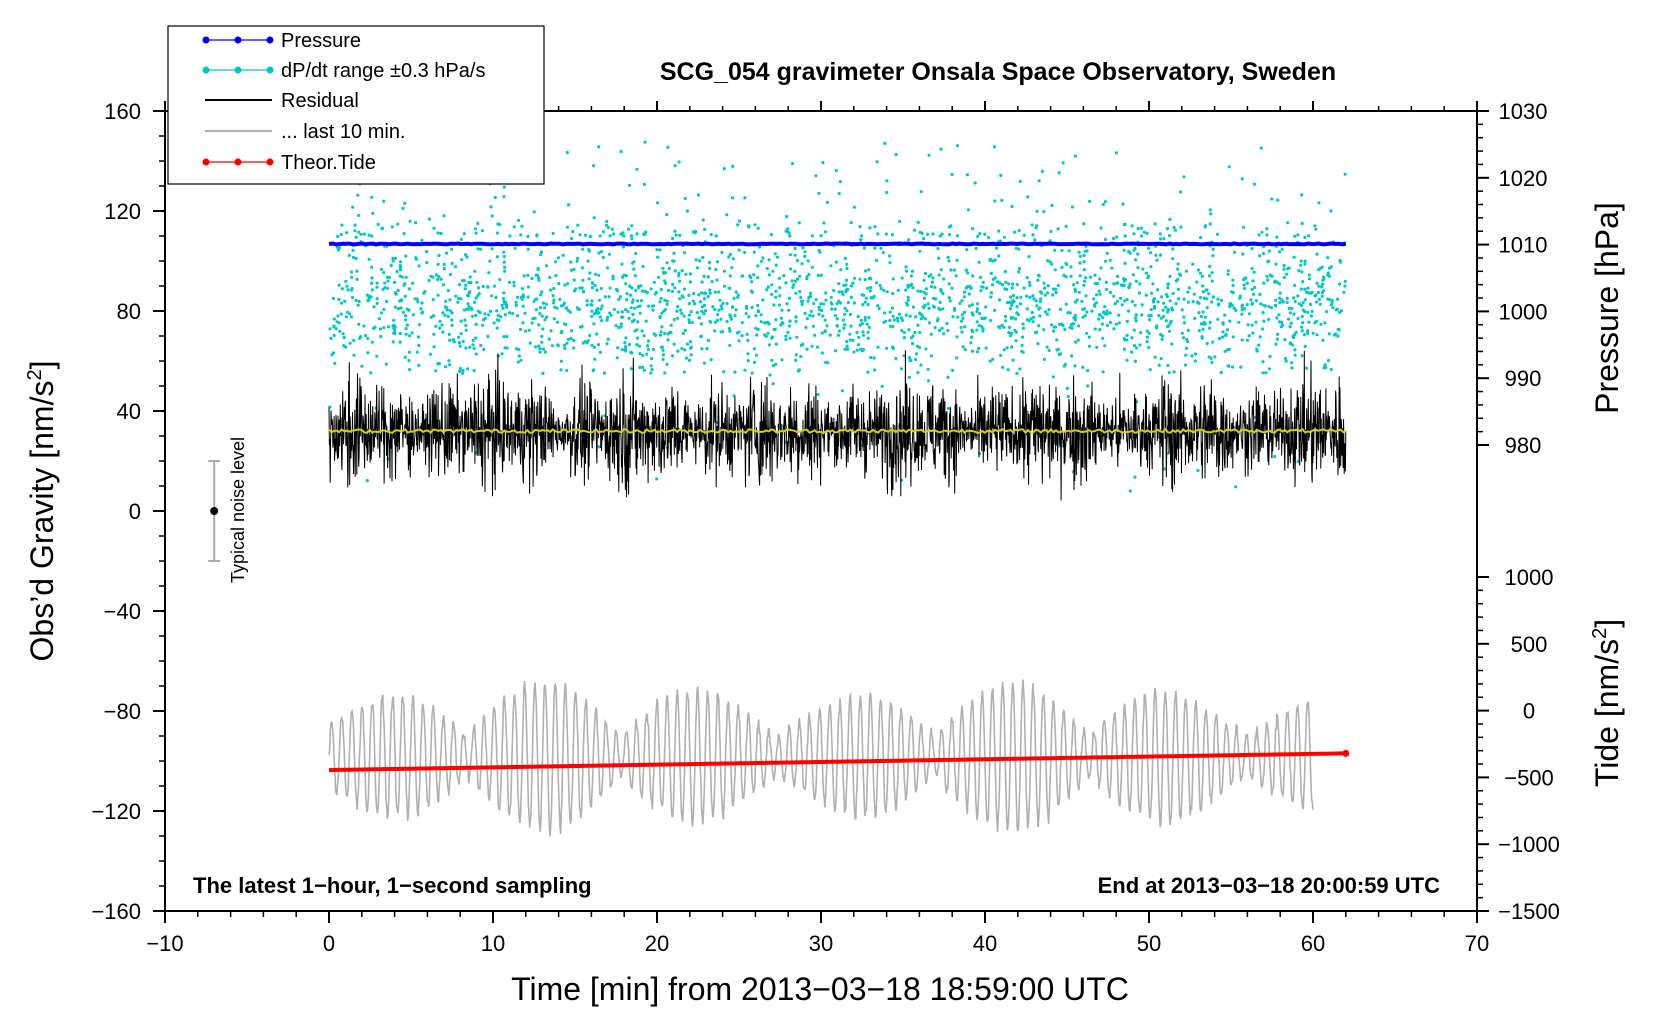 This screenshot has width=1660, height=1020. What do you see at coordinates (343, 132) in the screenshot?
I see `legend-label-last10: ... last 10 min.` at bounding box center [343, 132].